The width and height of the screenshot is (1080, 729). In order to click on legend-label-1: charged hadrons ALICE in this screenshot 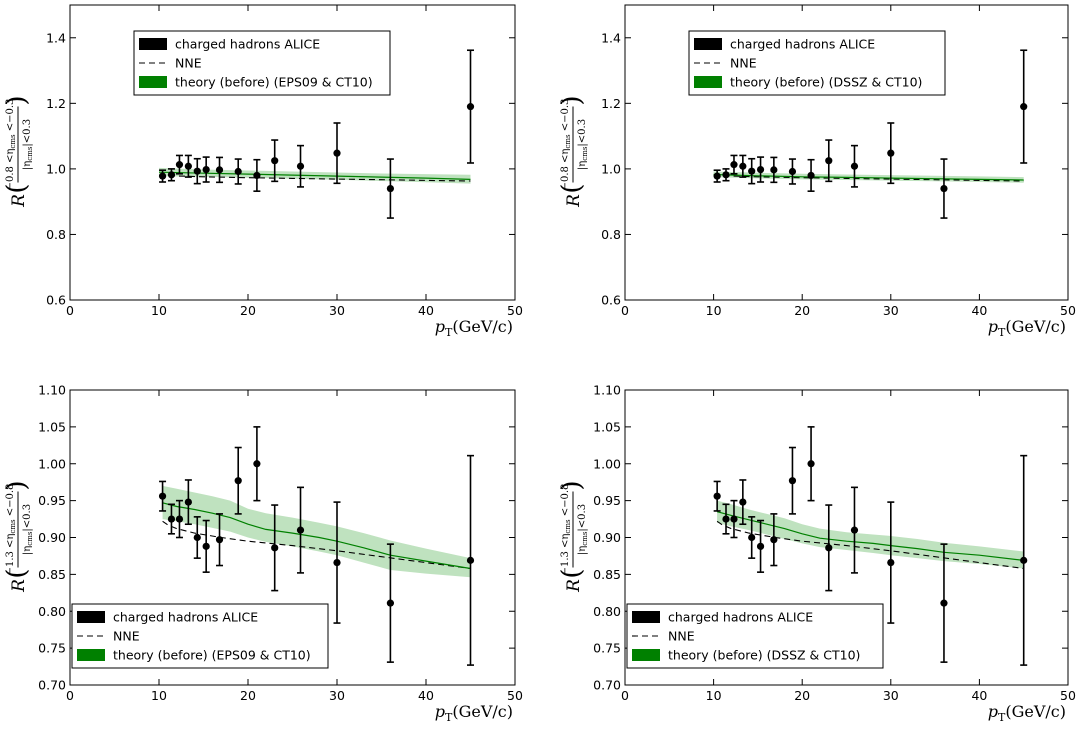, I will do `click(185, 617)`.